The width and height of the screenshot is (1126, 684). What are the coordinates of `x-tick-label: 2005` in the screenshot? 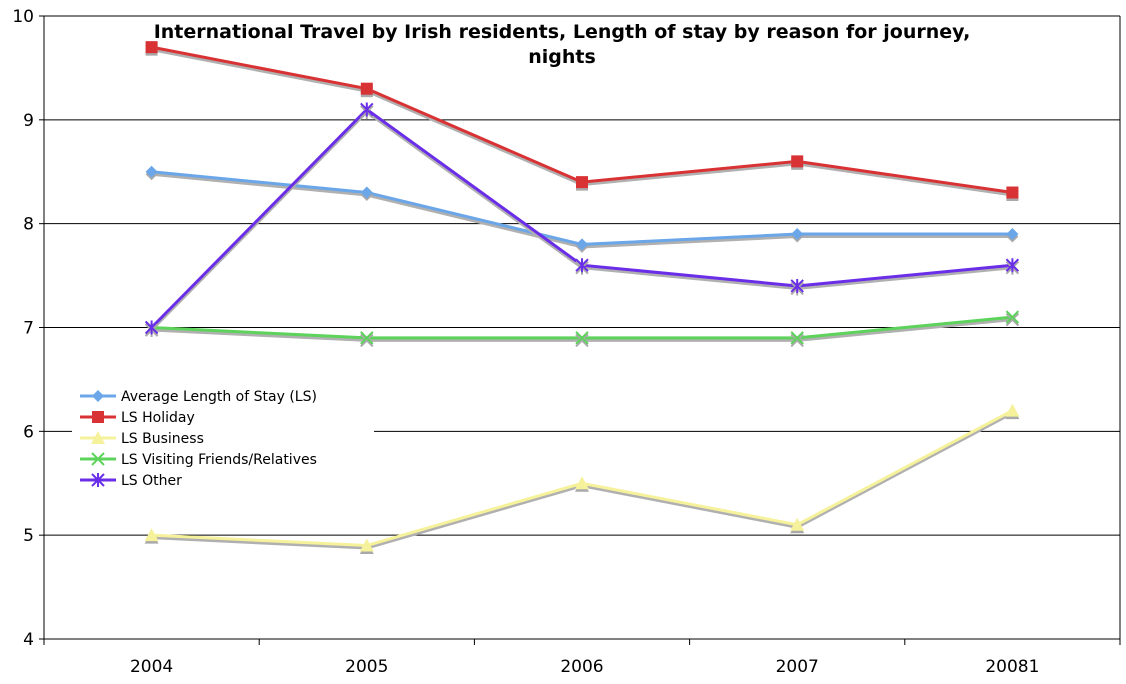 It's located at (366, 667).